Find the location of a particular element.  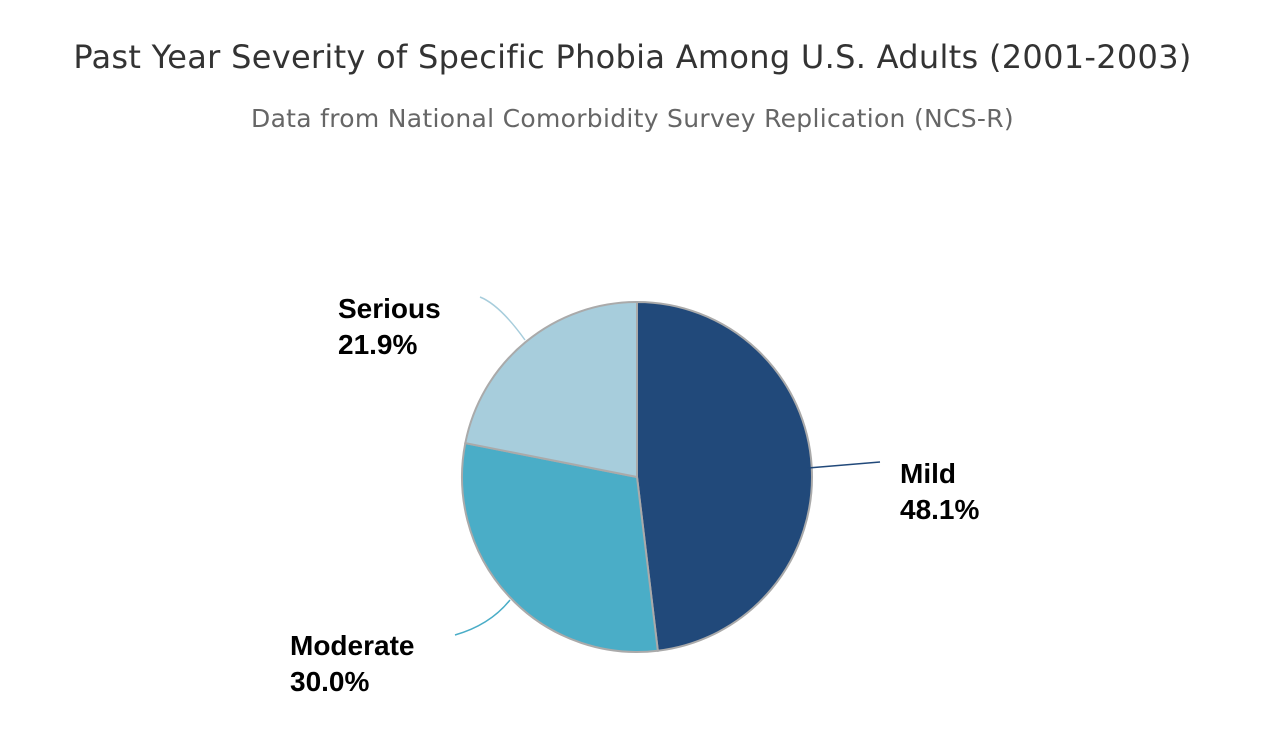

connector-moderate is located at coordinates (482, 617).